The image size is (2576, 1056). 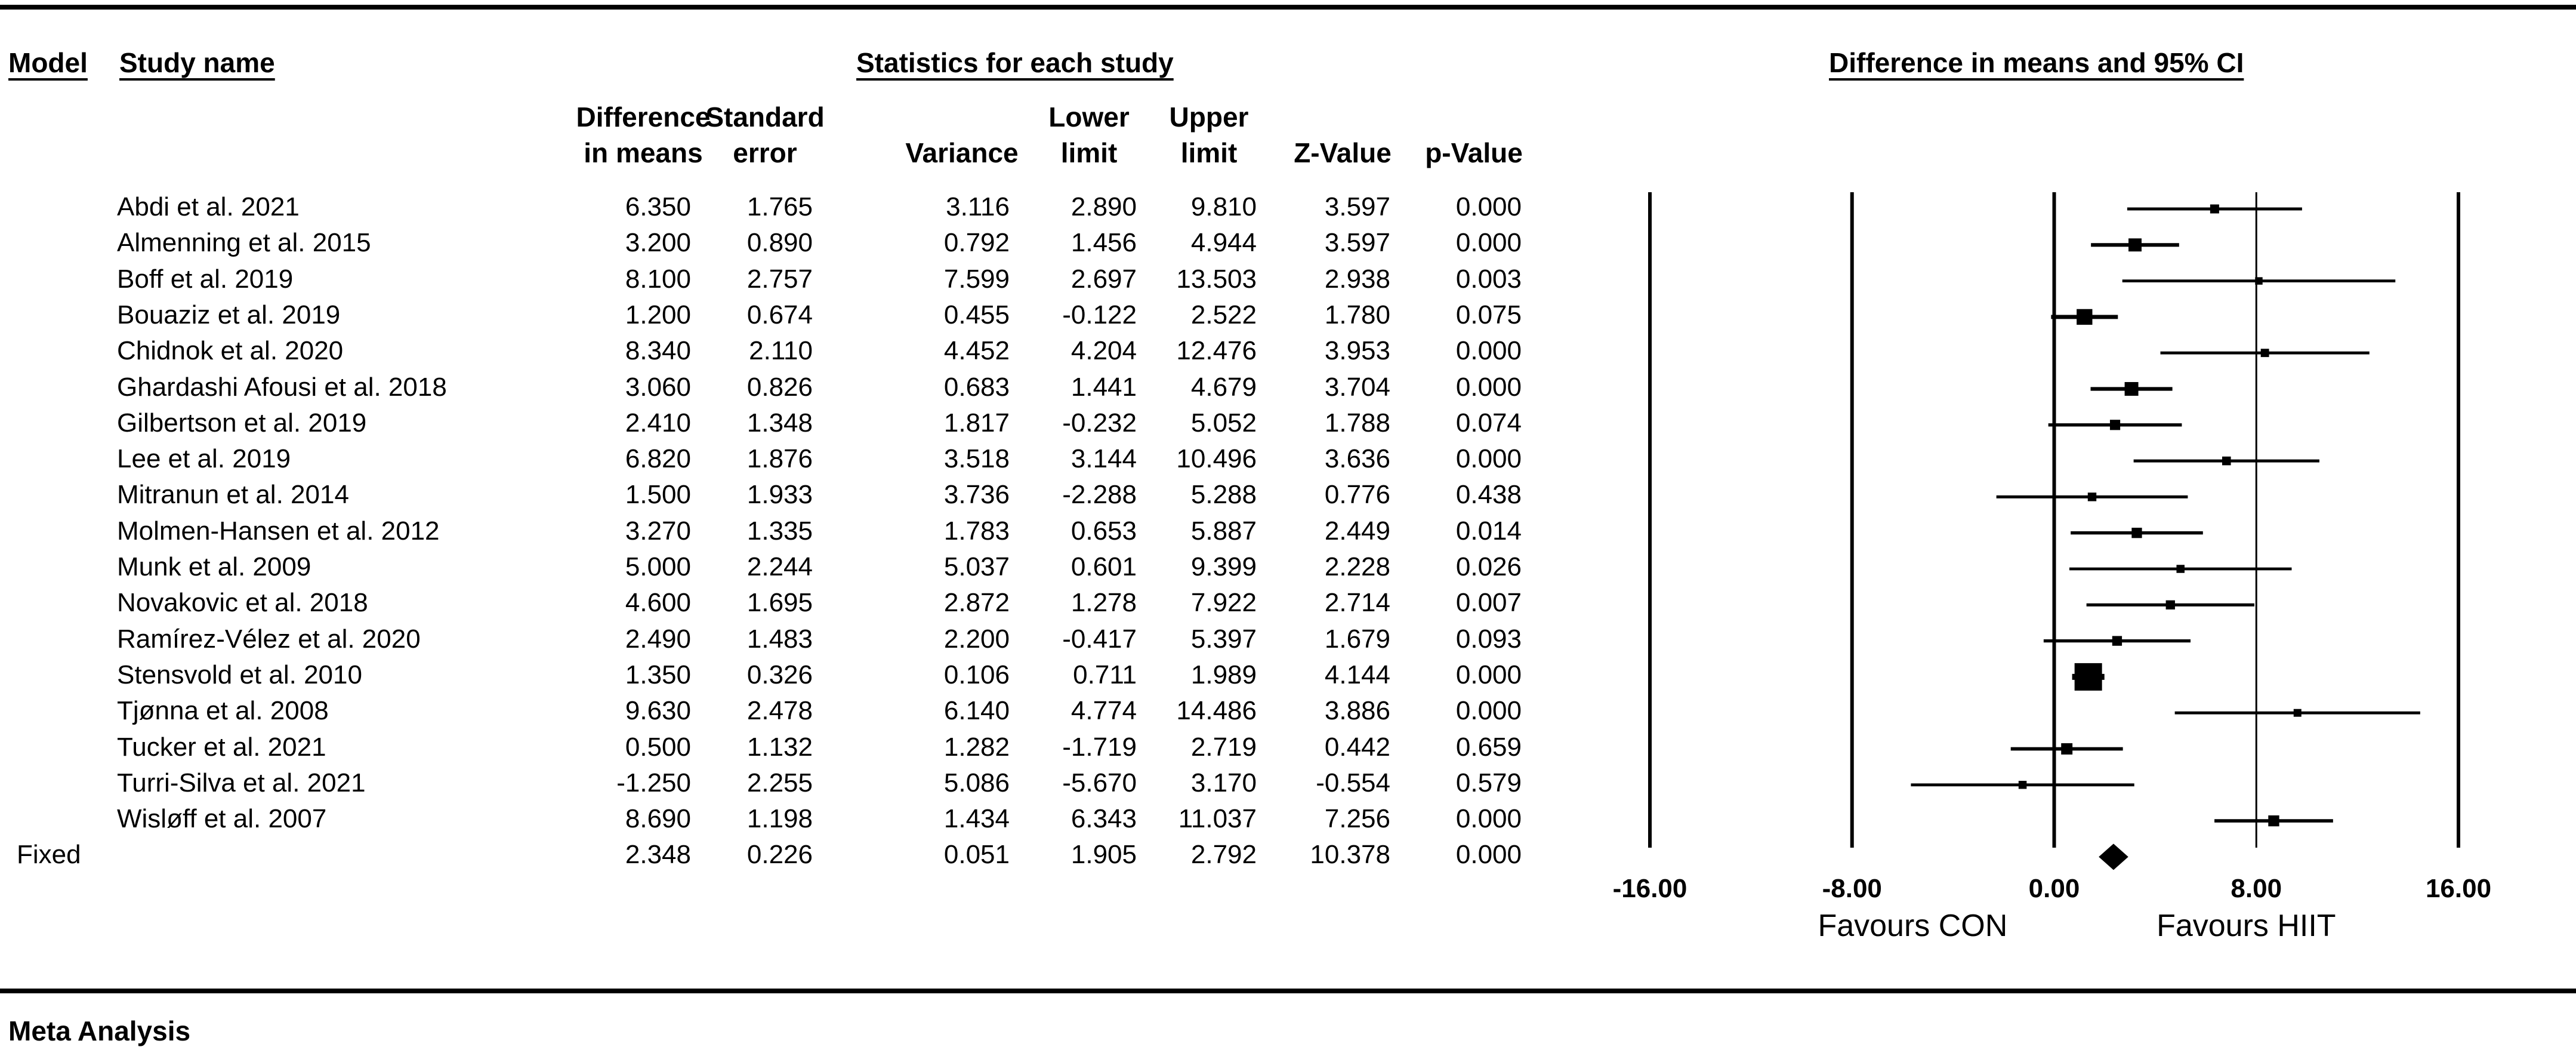 I want to click on bottom-rule, so click(x=1288, y=991).